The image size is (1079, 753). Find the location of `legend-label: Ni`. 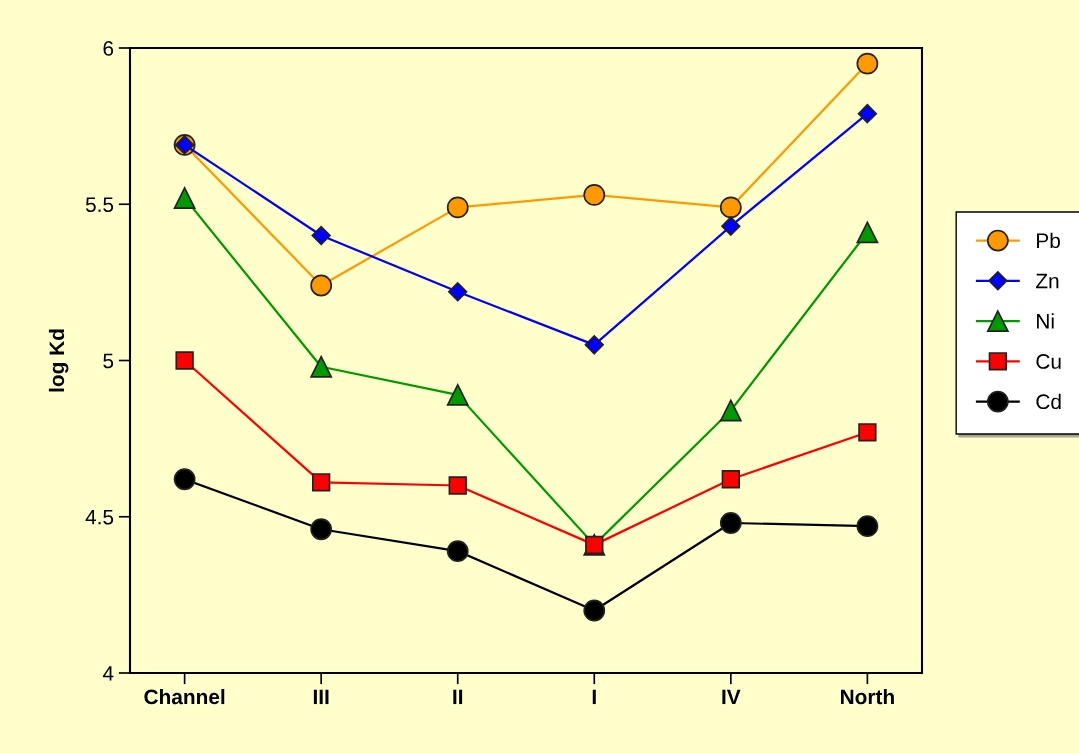

legend-label: Ni is located at coordinates (1045, 321).